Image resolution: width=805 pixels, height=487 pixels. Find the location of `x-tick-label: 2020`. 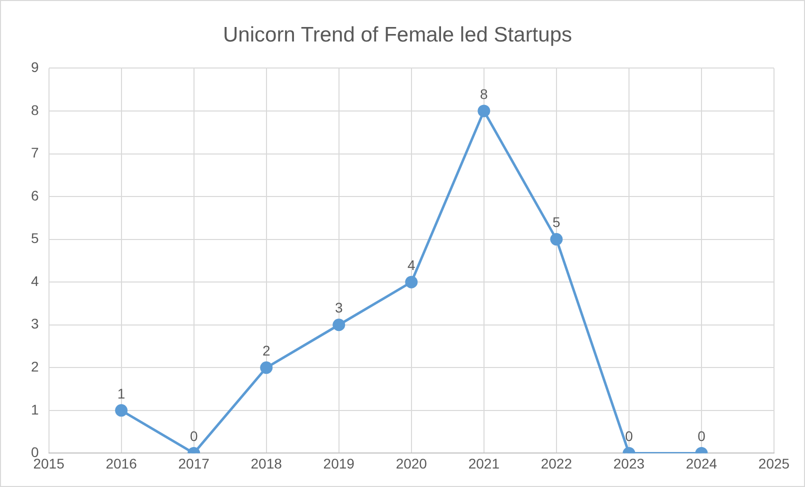

x-tick-label: 2020 is located at coordinates (412, 463).